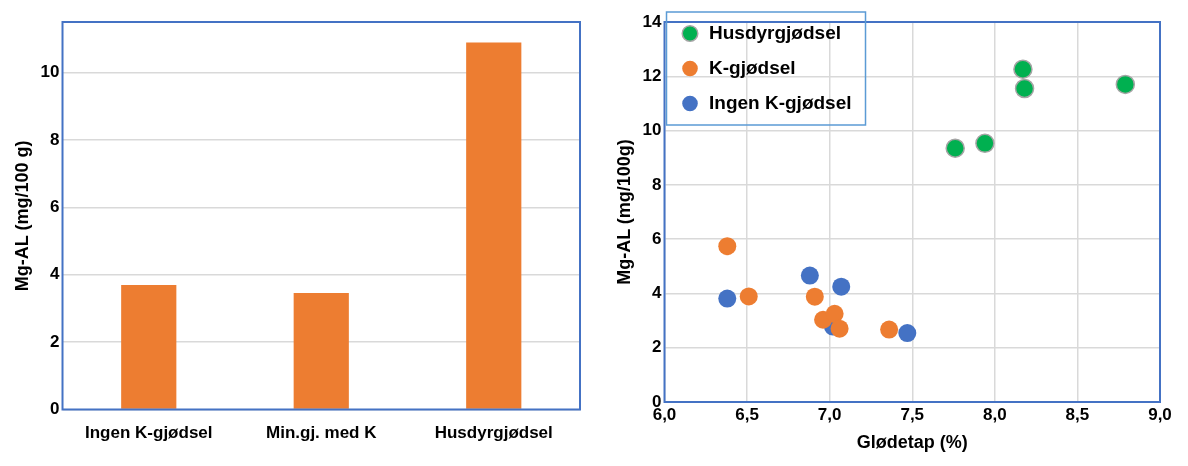  Describe the element at coordinates (1160, 414) in the screenshot. I see `x-tick-label: 9,0` at that location.